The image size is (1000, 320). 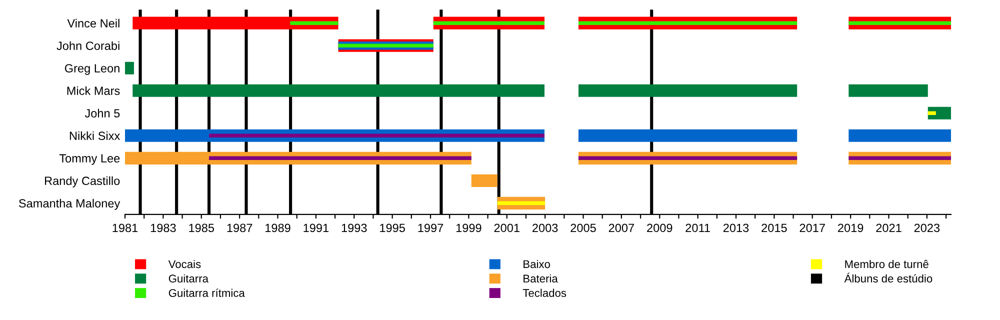 I want to click on y-tick-label: Vince Neil, so click(x=93, y=23).